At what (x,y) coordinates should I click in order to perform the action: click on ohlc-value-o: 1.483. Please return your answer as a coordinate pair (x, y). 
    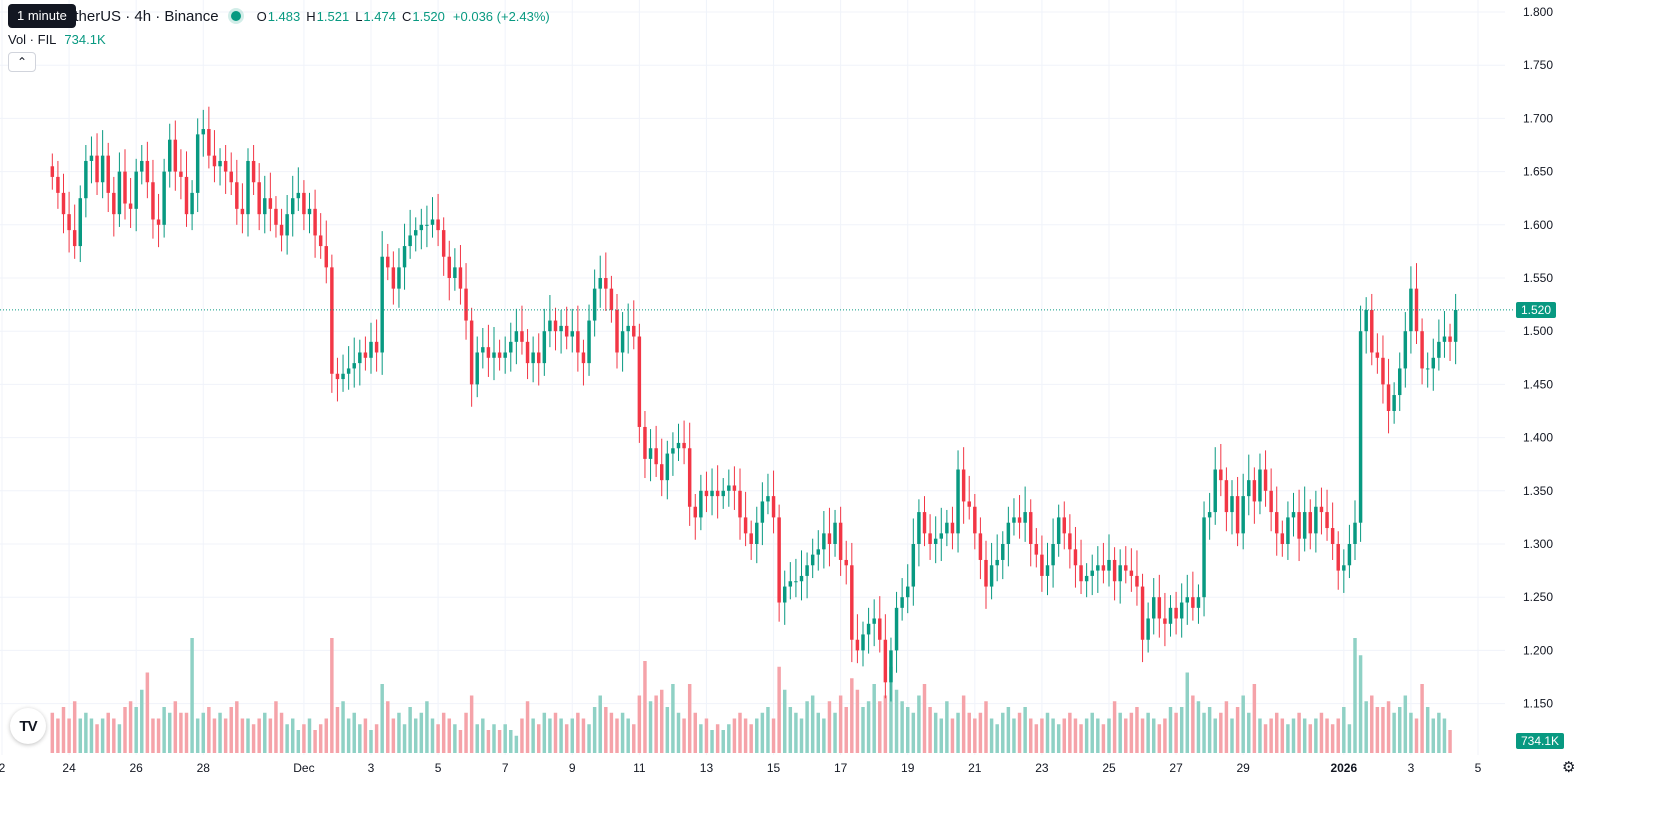
    Looking at the image, I should click on (284, 16).